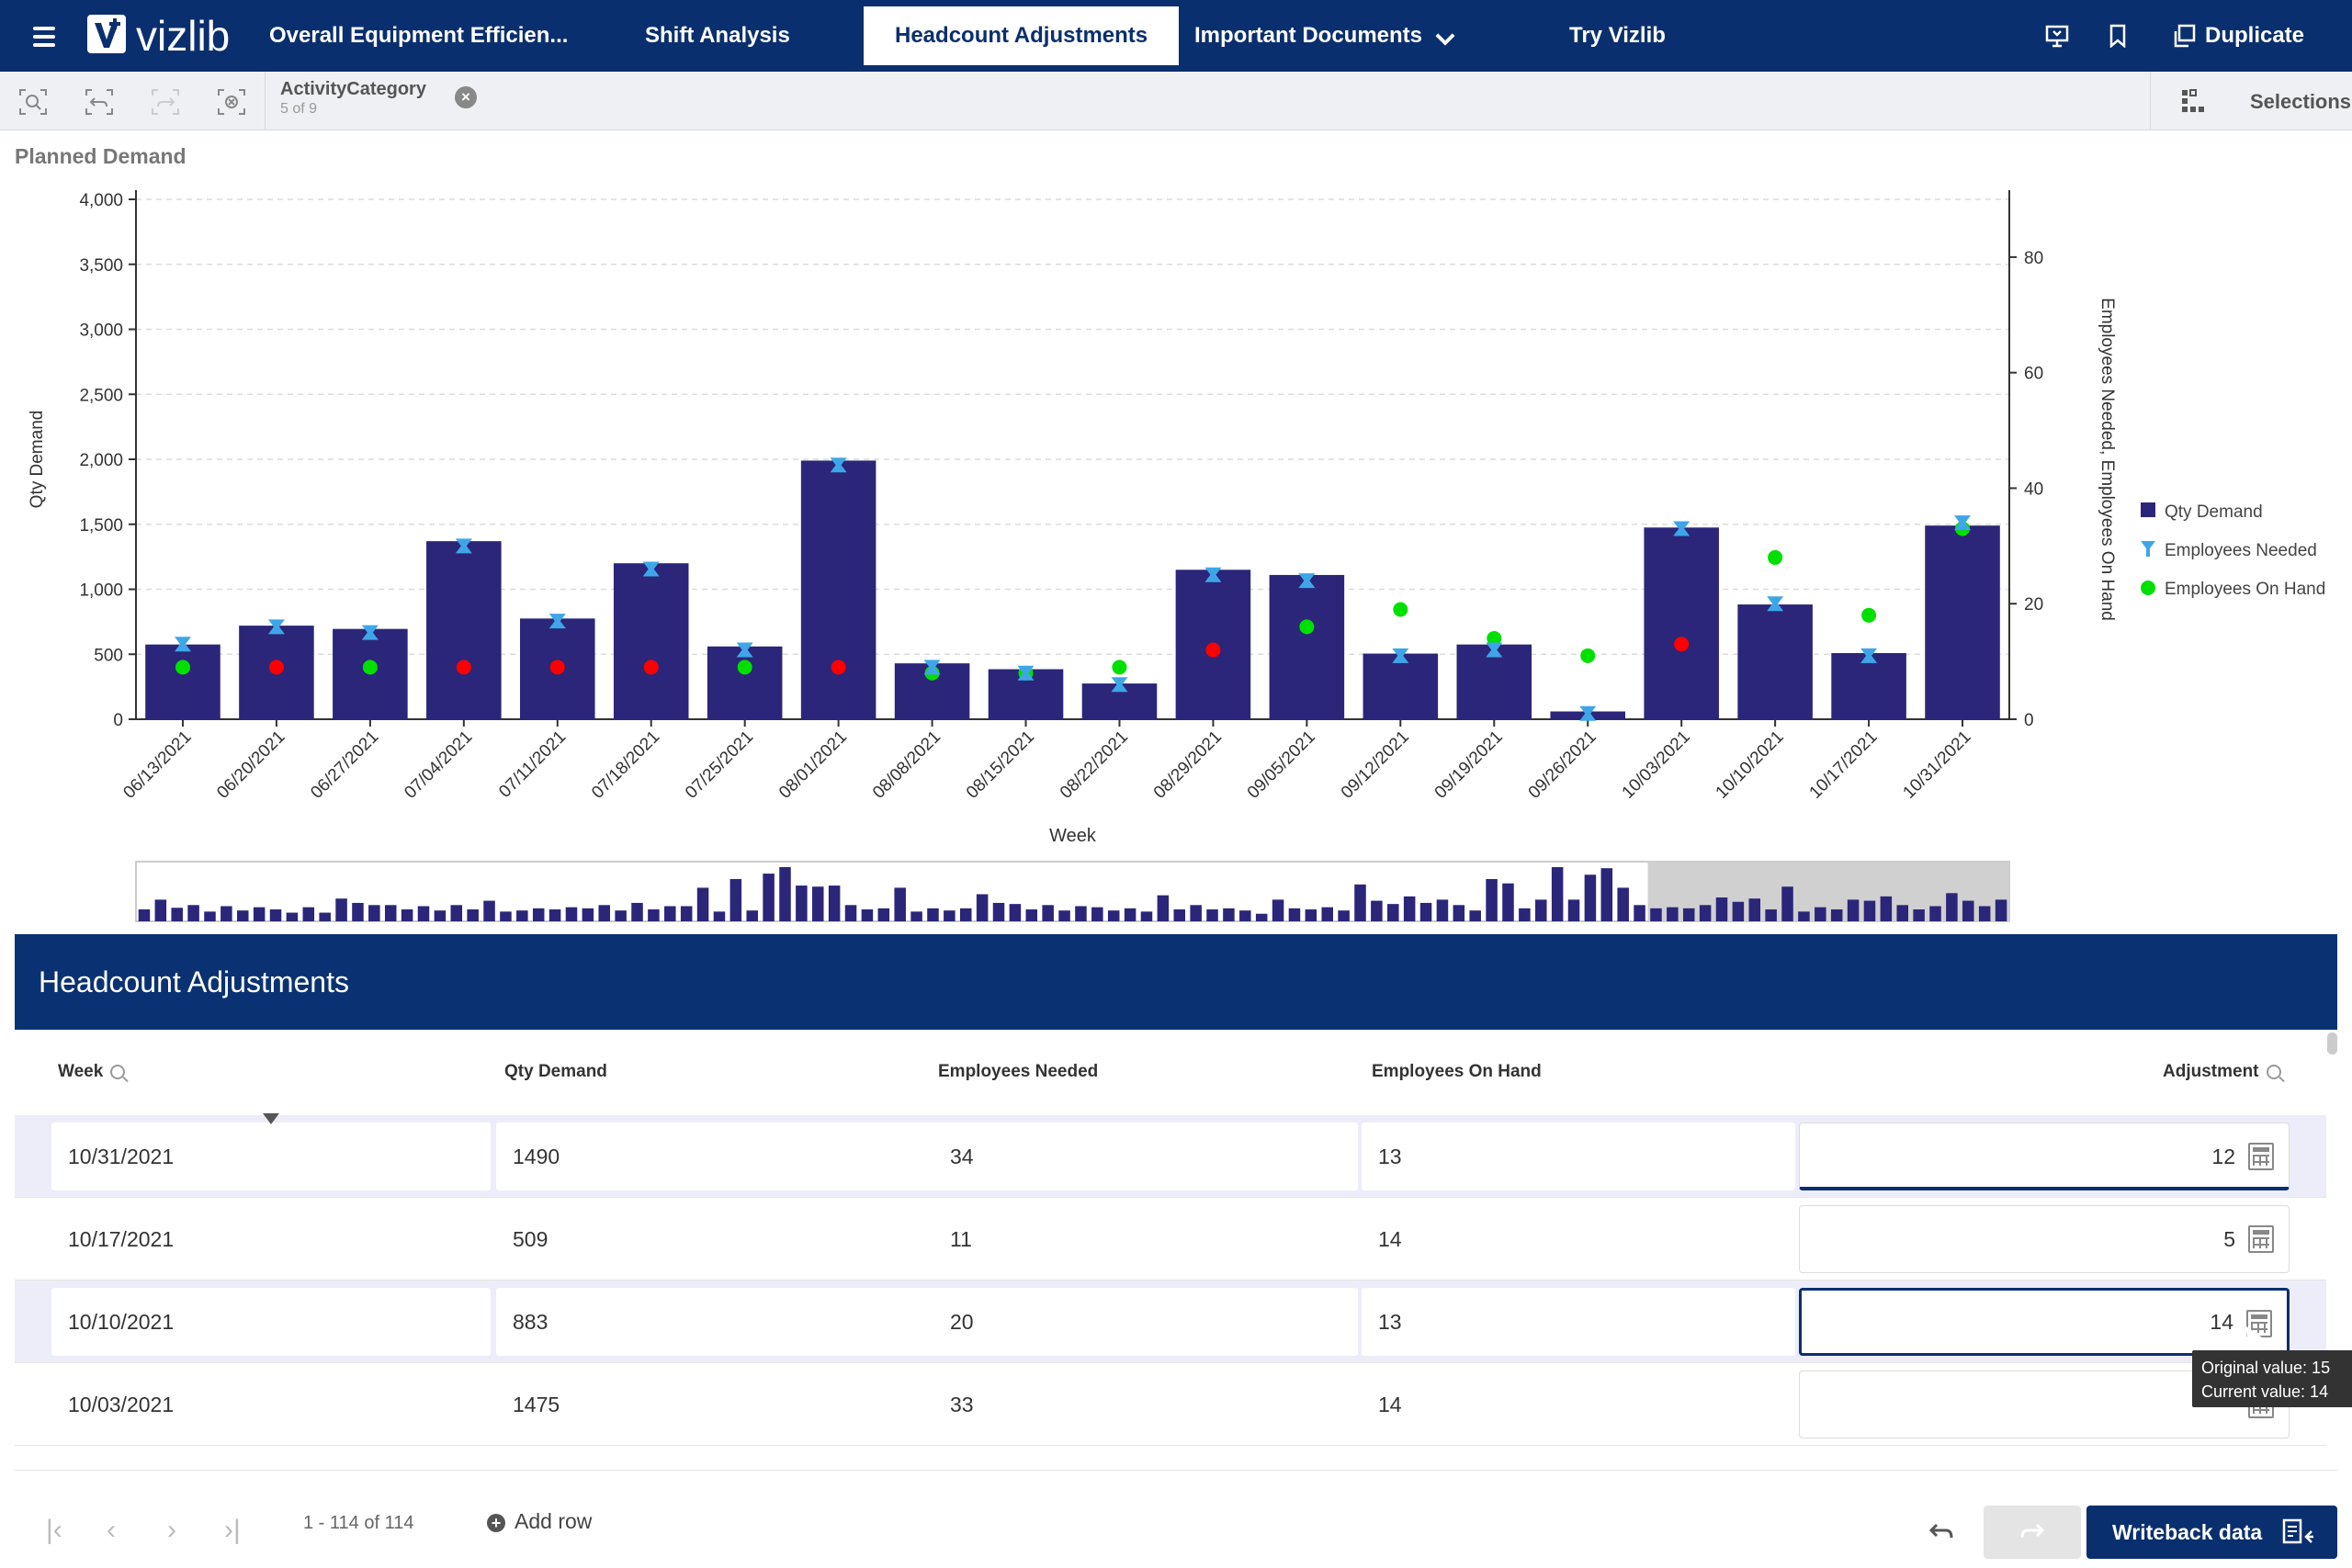 This screenshot has height=1568, width=2352. Describe the element at coordinates (530, 1239) in the screenshot. I see `qty-demand-cell: 509` at that location.